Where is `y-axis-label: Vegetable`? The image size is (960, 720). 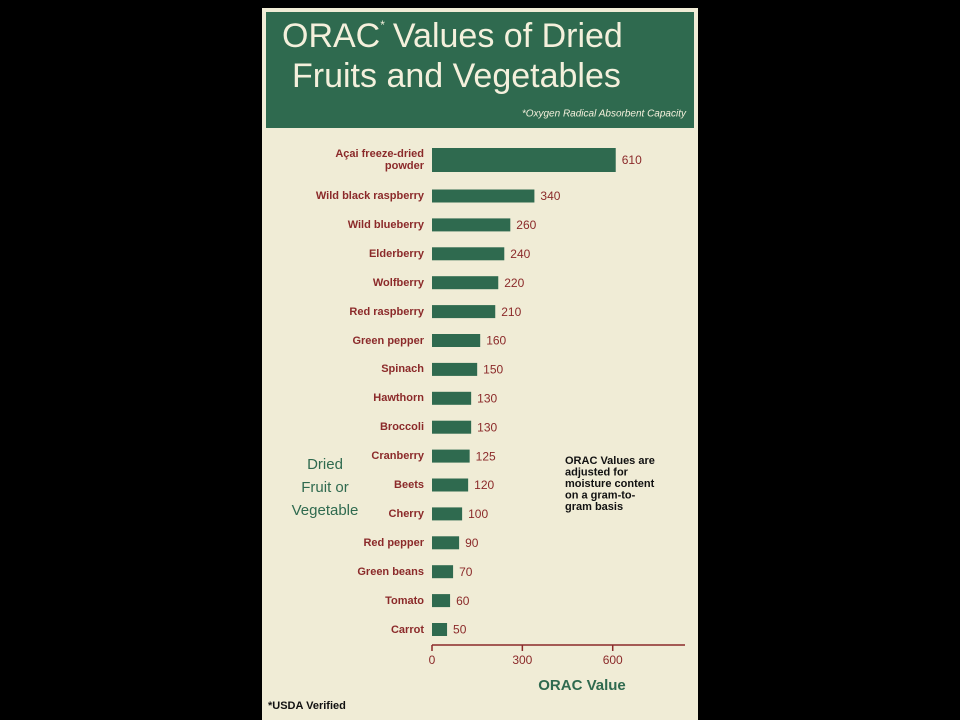
y-axis-label: Vegetable is located at coordinates (325, 510).